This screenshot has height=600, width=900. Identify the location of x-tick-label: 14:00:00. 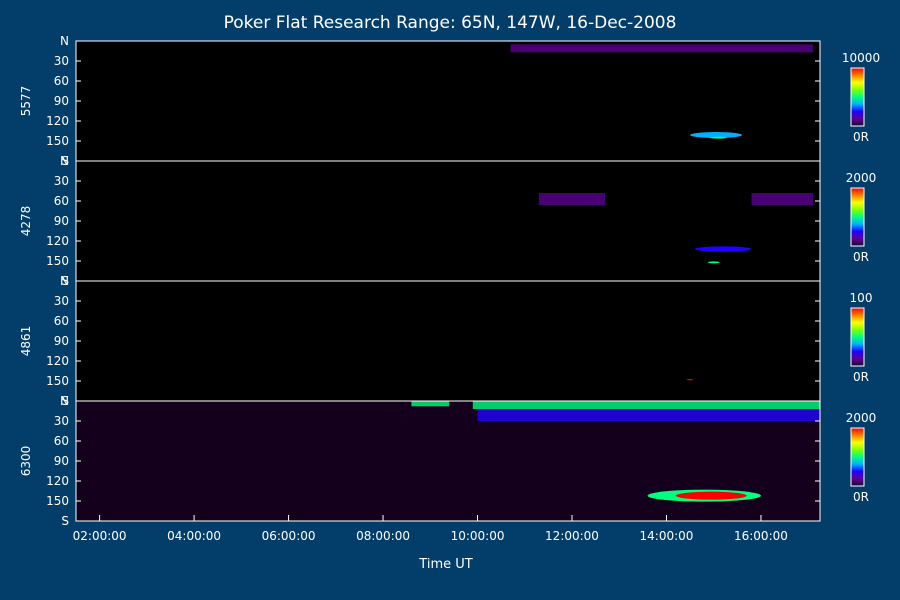
(667, 536).